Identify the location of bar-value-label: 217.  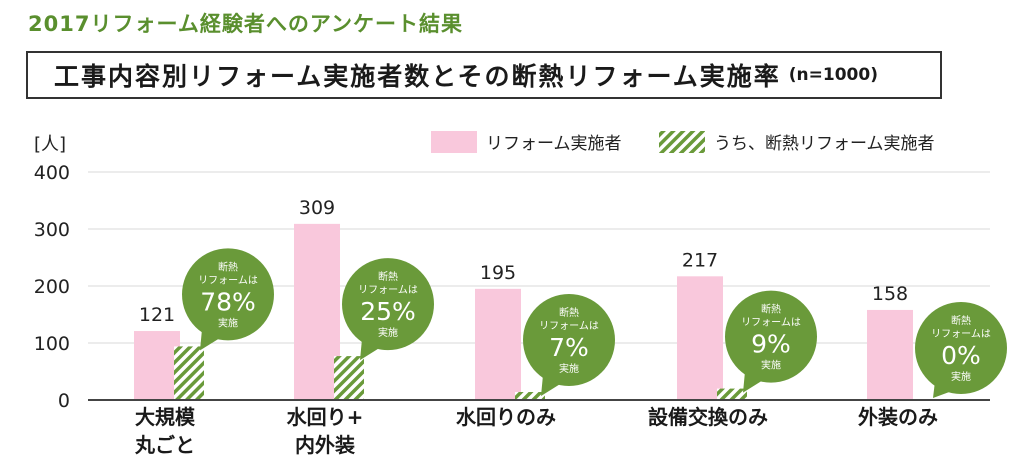
(700, 260).